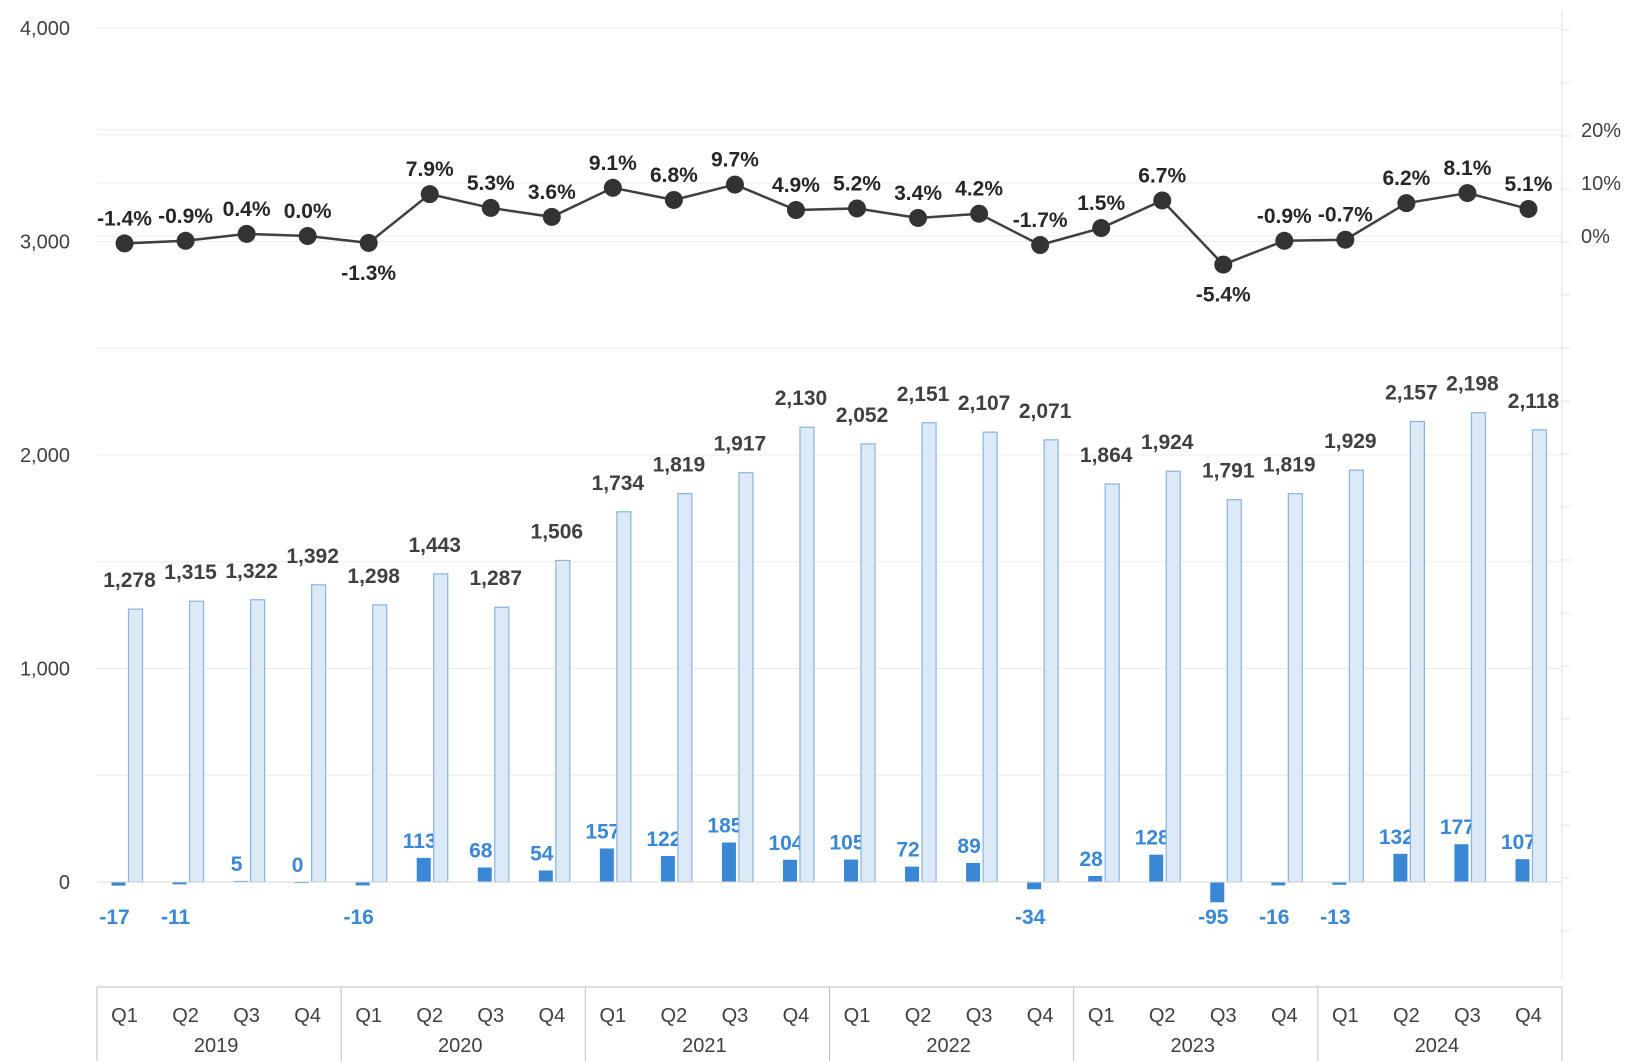 The height and width of the screenshot is (1061, 1631). Describe the element at coordinates (826, 225) in the screenshot. I see `growth-line` at that location.